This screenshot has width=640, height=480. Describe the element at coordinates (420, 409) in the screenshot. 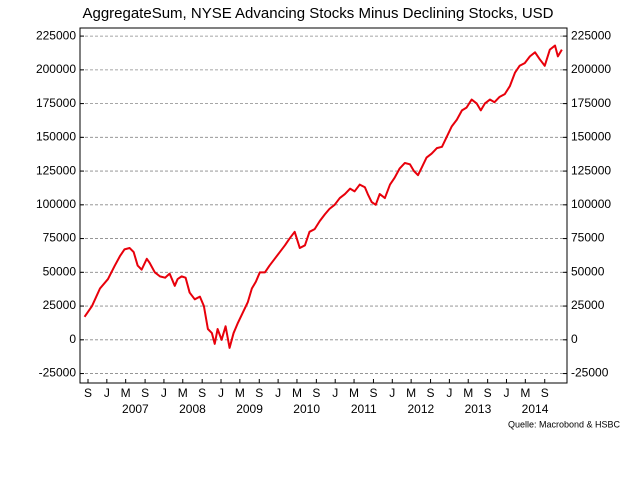

I see `year-label: 2012` at that location.